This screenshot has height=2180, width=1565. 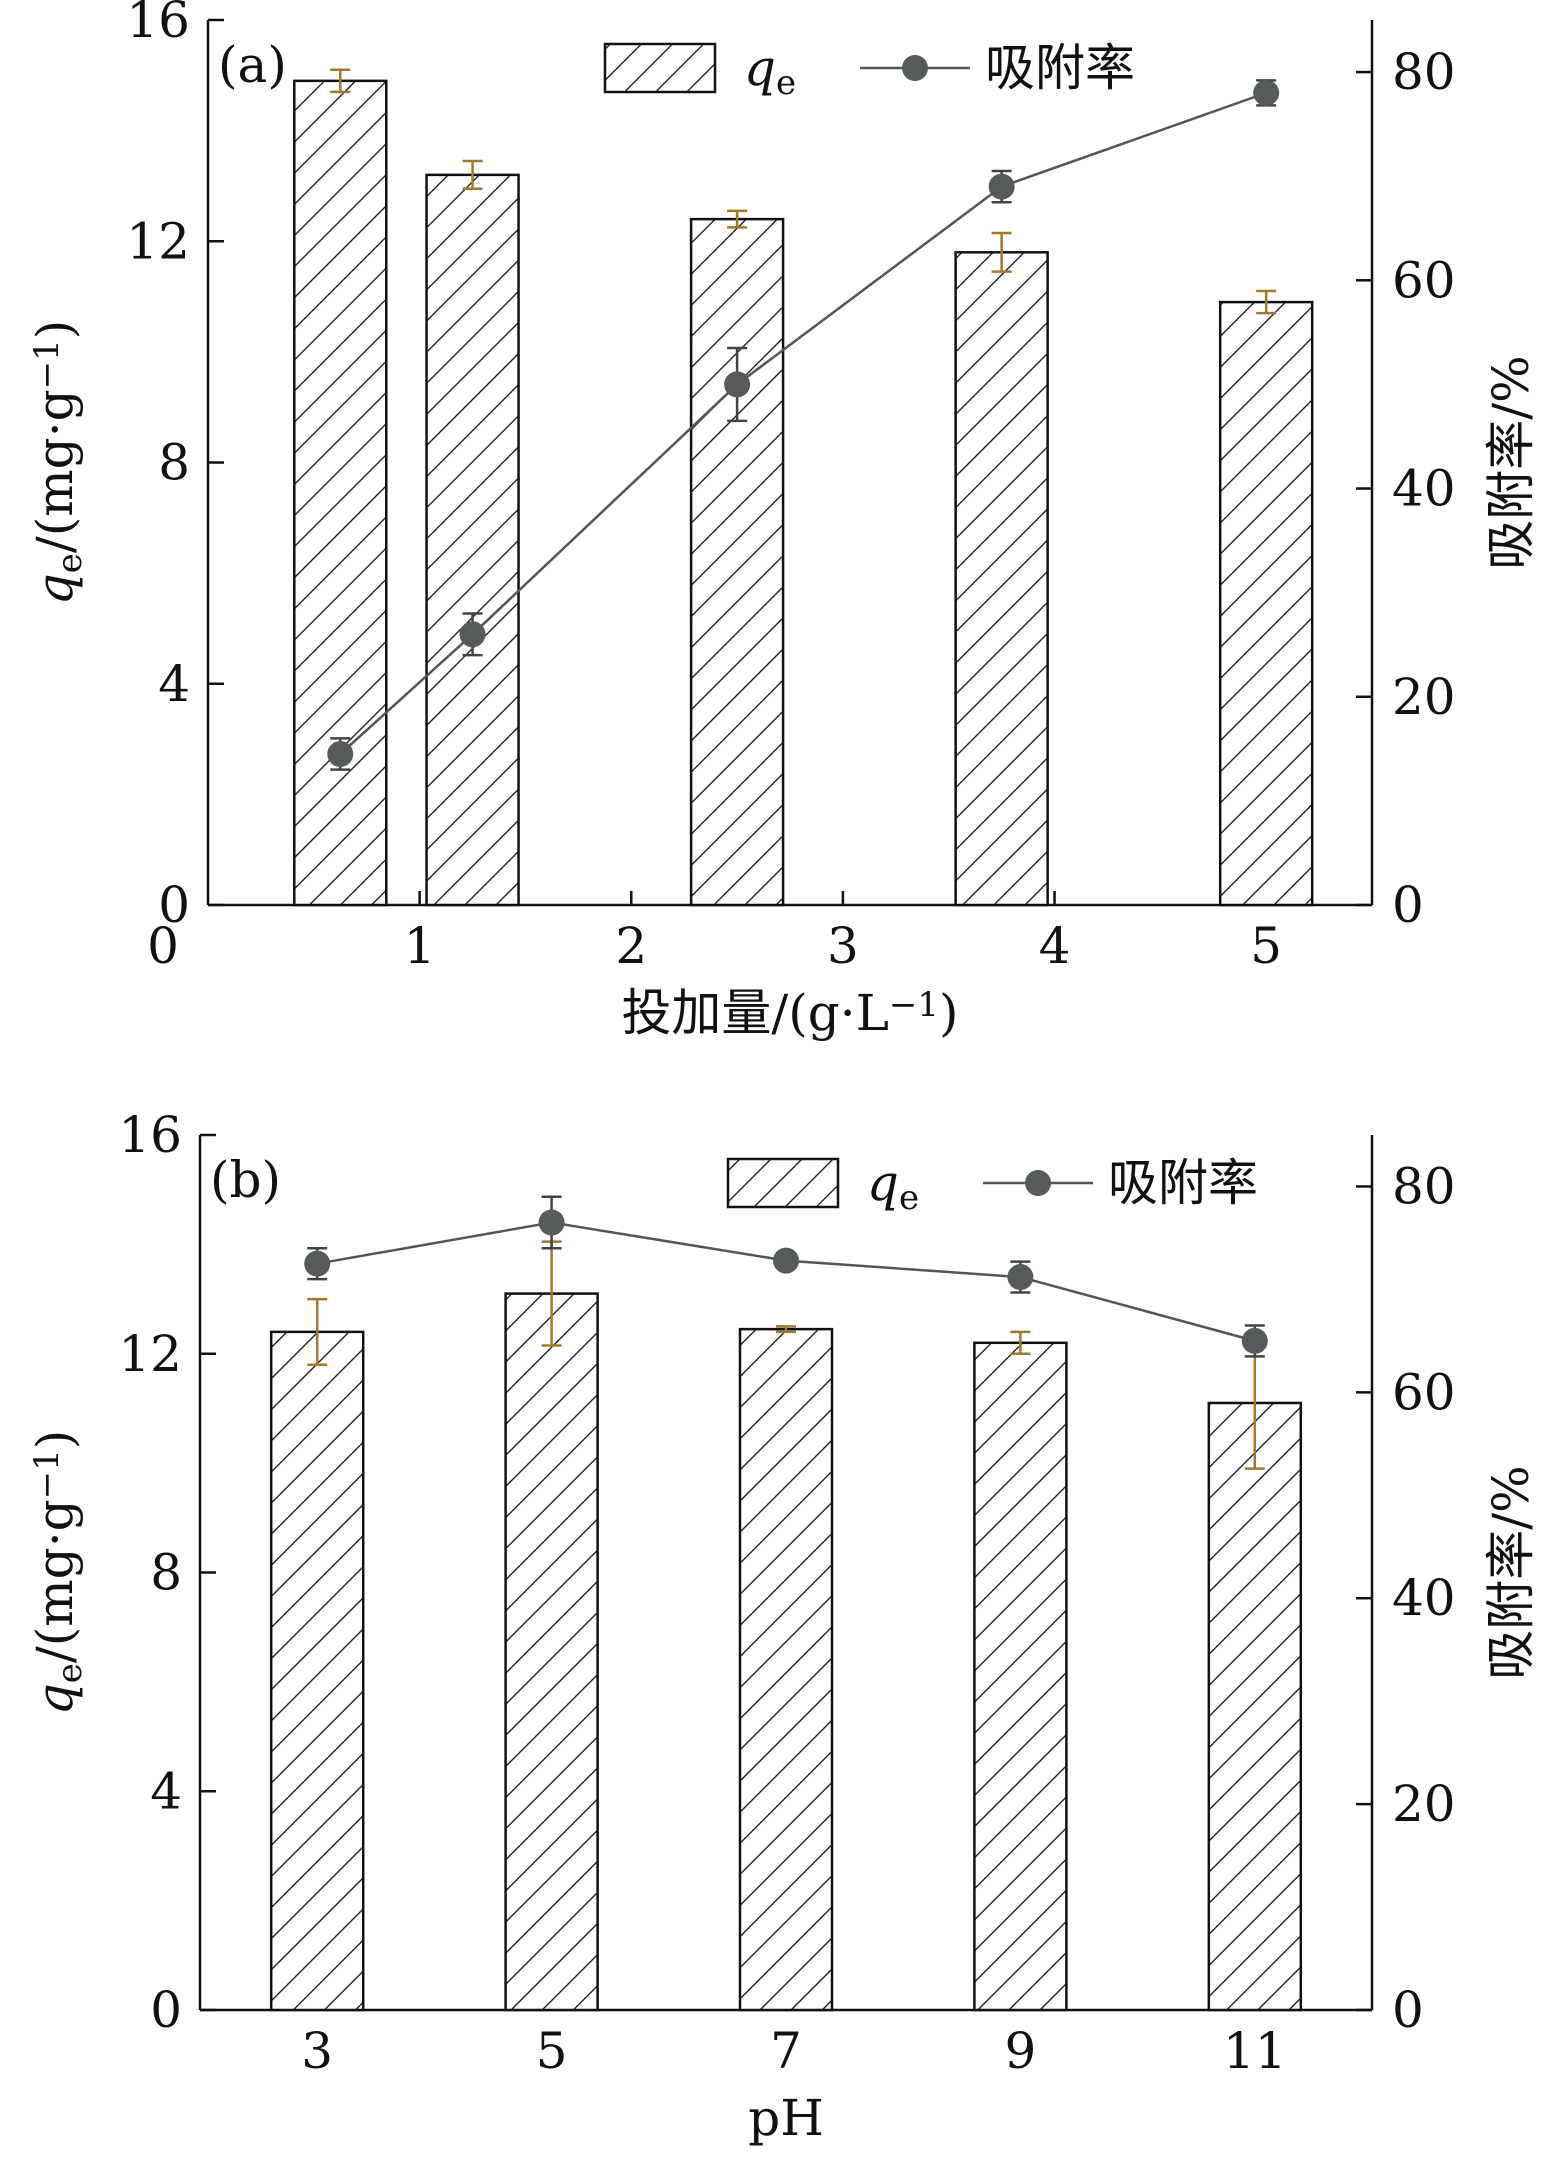 What do you see at coordinates (786, 2118) in the screenshot?
I see `x-axis-label: pH` at bounding box center [786, 2118].